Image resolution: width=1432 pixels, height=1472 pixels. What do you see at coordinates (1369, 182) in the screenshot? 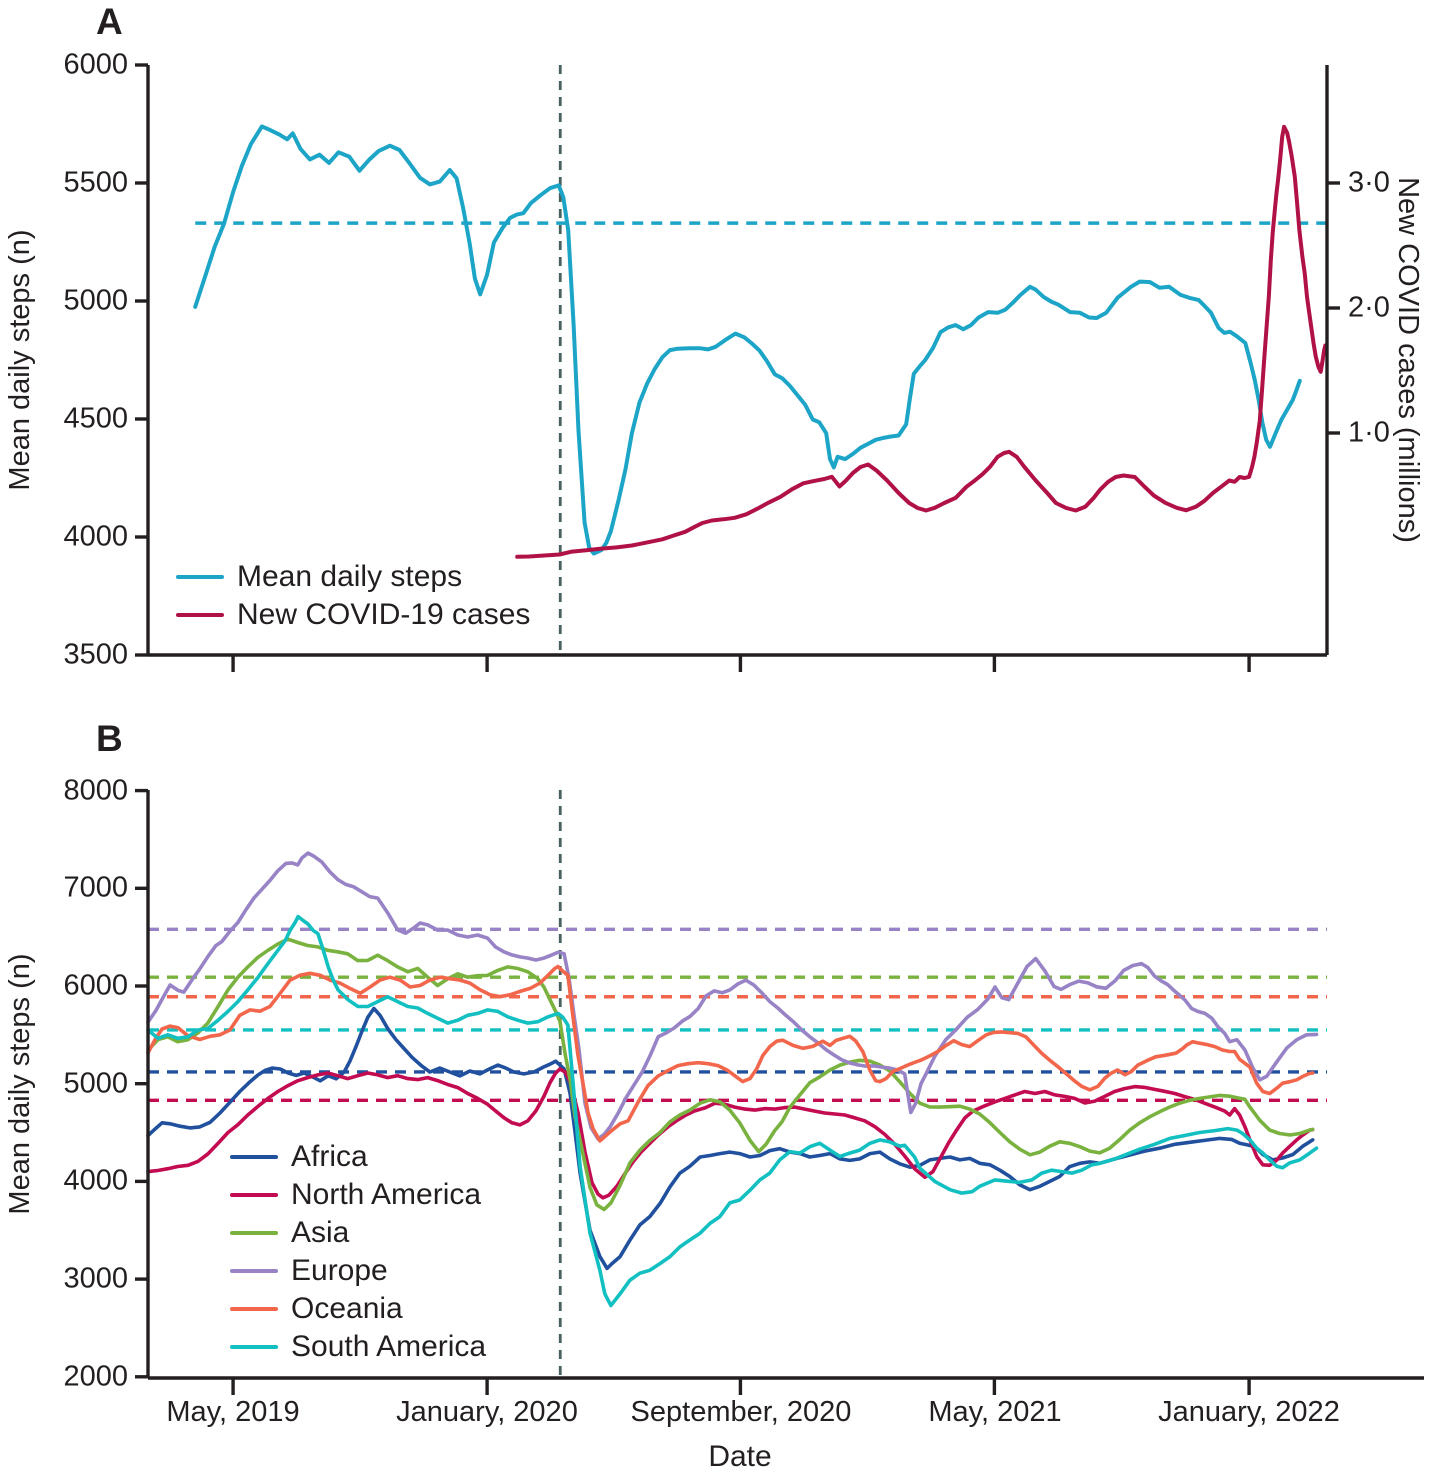
I see `a-ytick-right: 3·0` at bounding box center [1369, 182].